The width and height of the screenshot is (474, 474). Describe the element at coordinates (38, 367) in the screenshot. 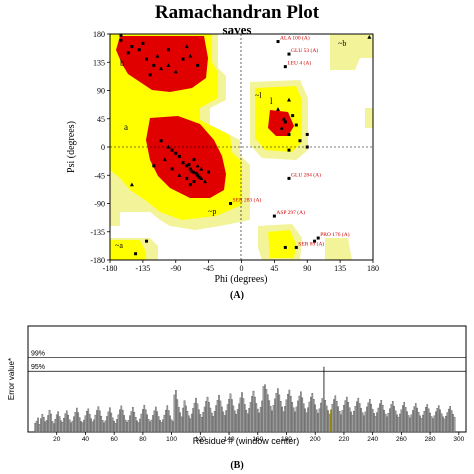

I see `err-threshold-label: 95%` at that location.